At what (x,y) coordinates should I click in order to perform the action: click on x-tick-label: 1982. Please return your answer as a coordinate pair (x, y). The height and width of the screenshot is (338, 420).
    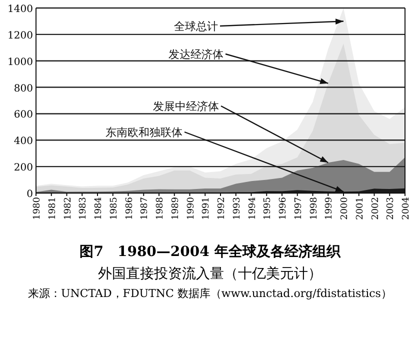
    Looking at the image, I should click on (68, 208).